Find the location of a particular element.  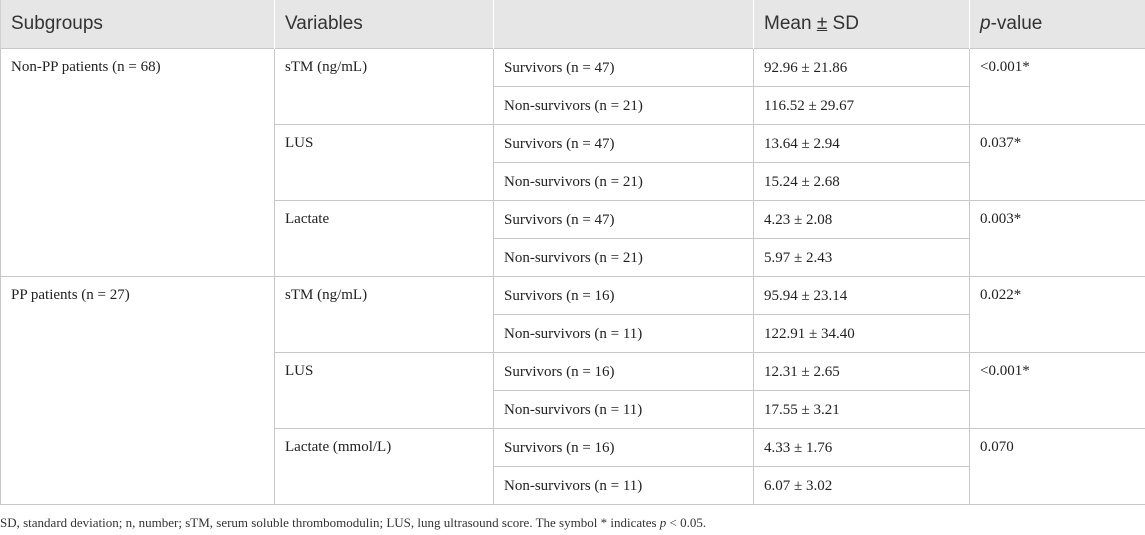

mean-sd-cell: 122.91 ± 34.40 is located at coordinates (861, 333).